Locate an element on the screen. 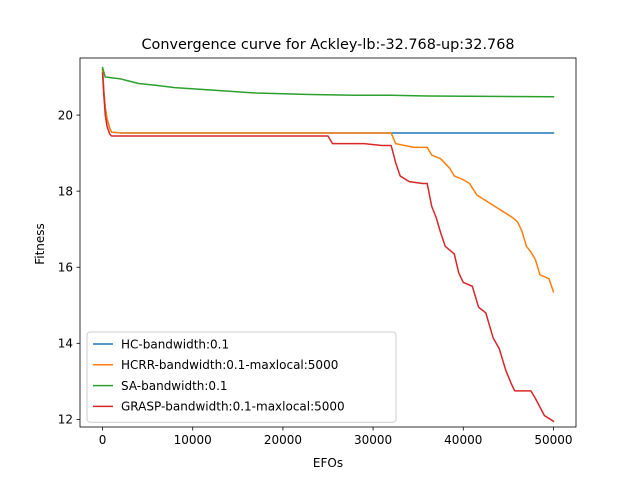 This screenshot has height=480, width=640. y-tick-label-18: 18 is located at coordinates (65, 191).